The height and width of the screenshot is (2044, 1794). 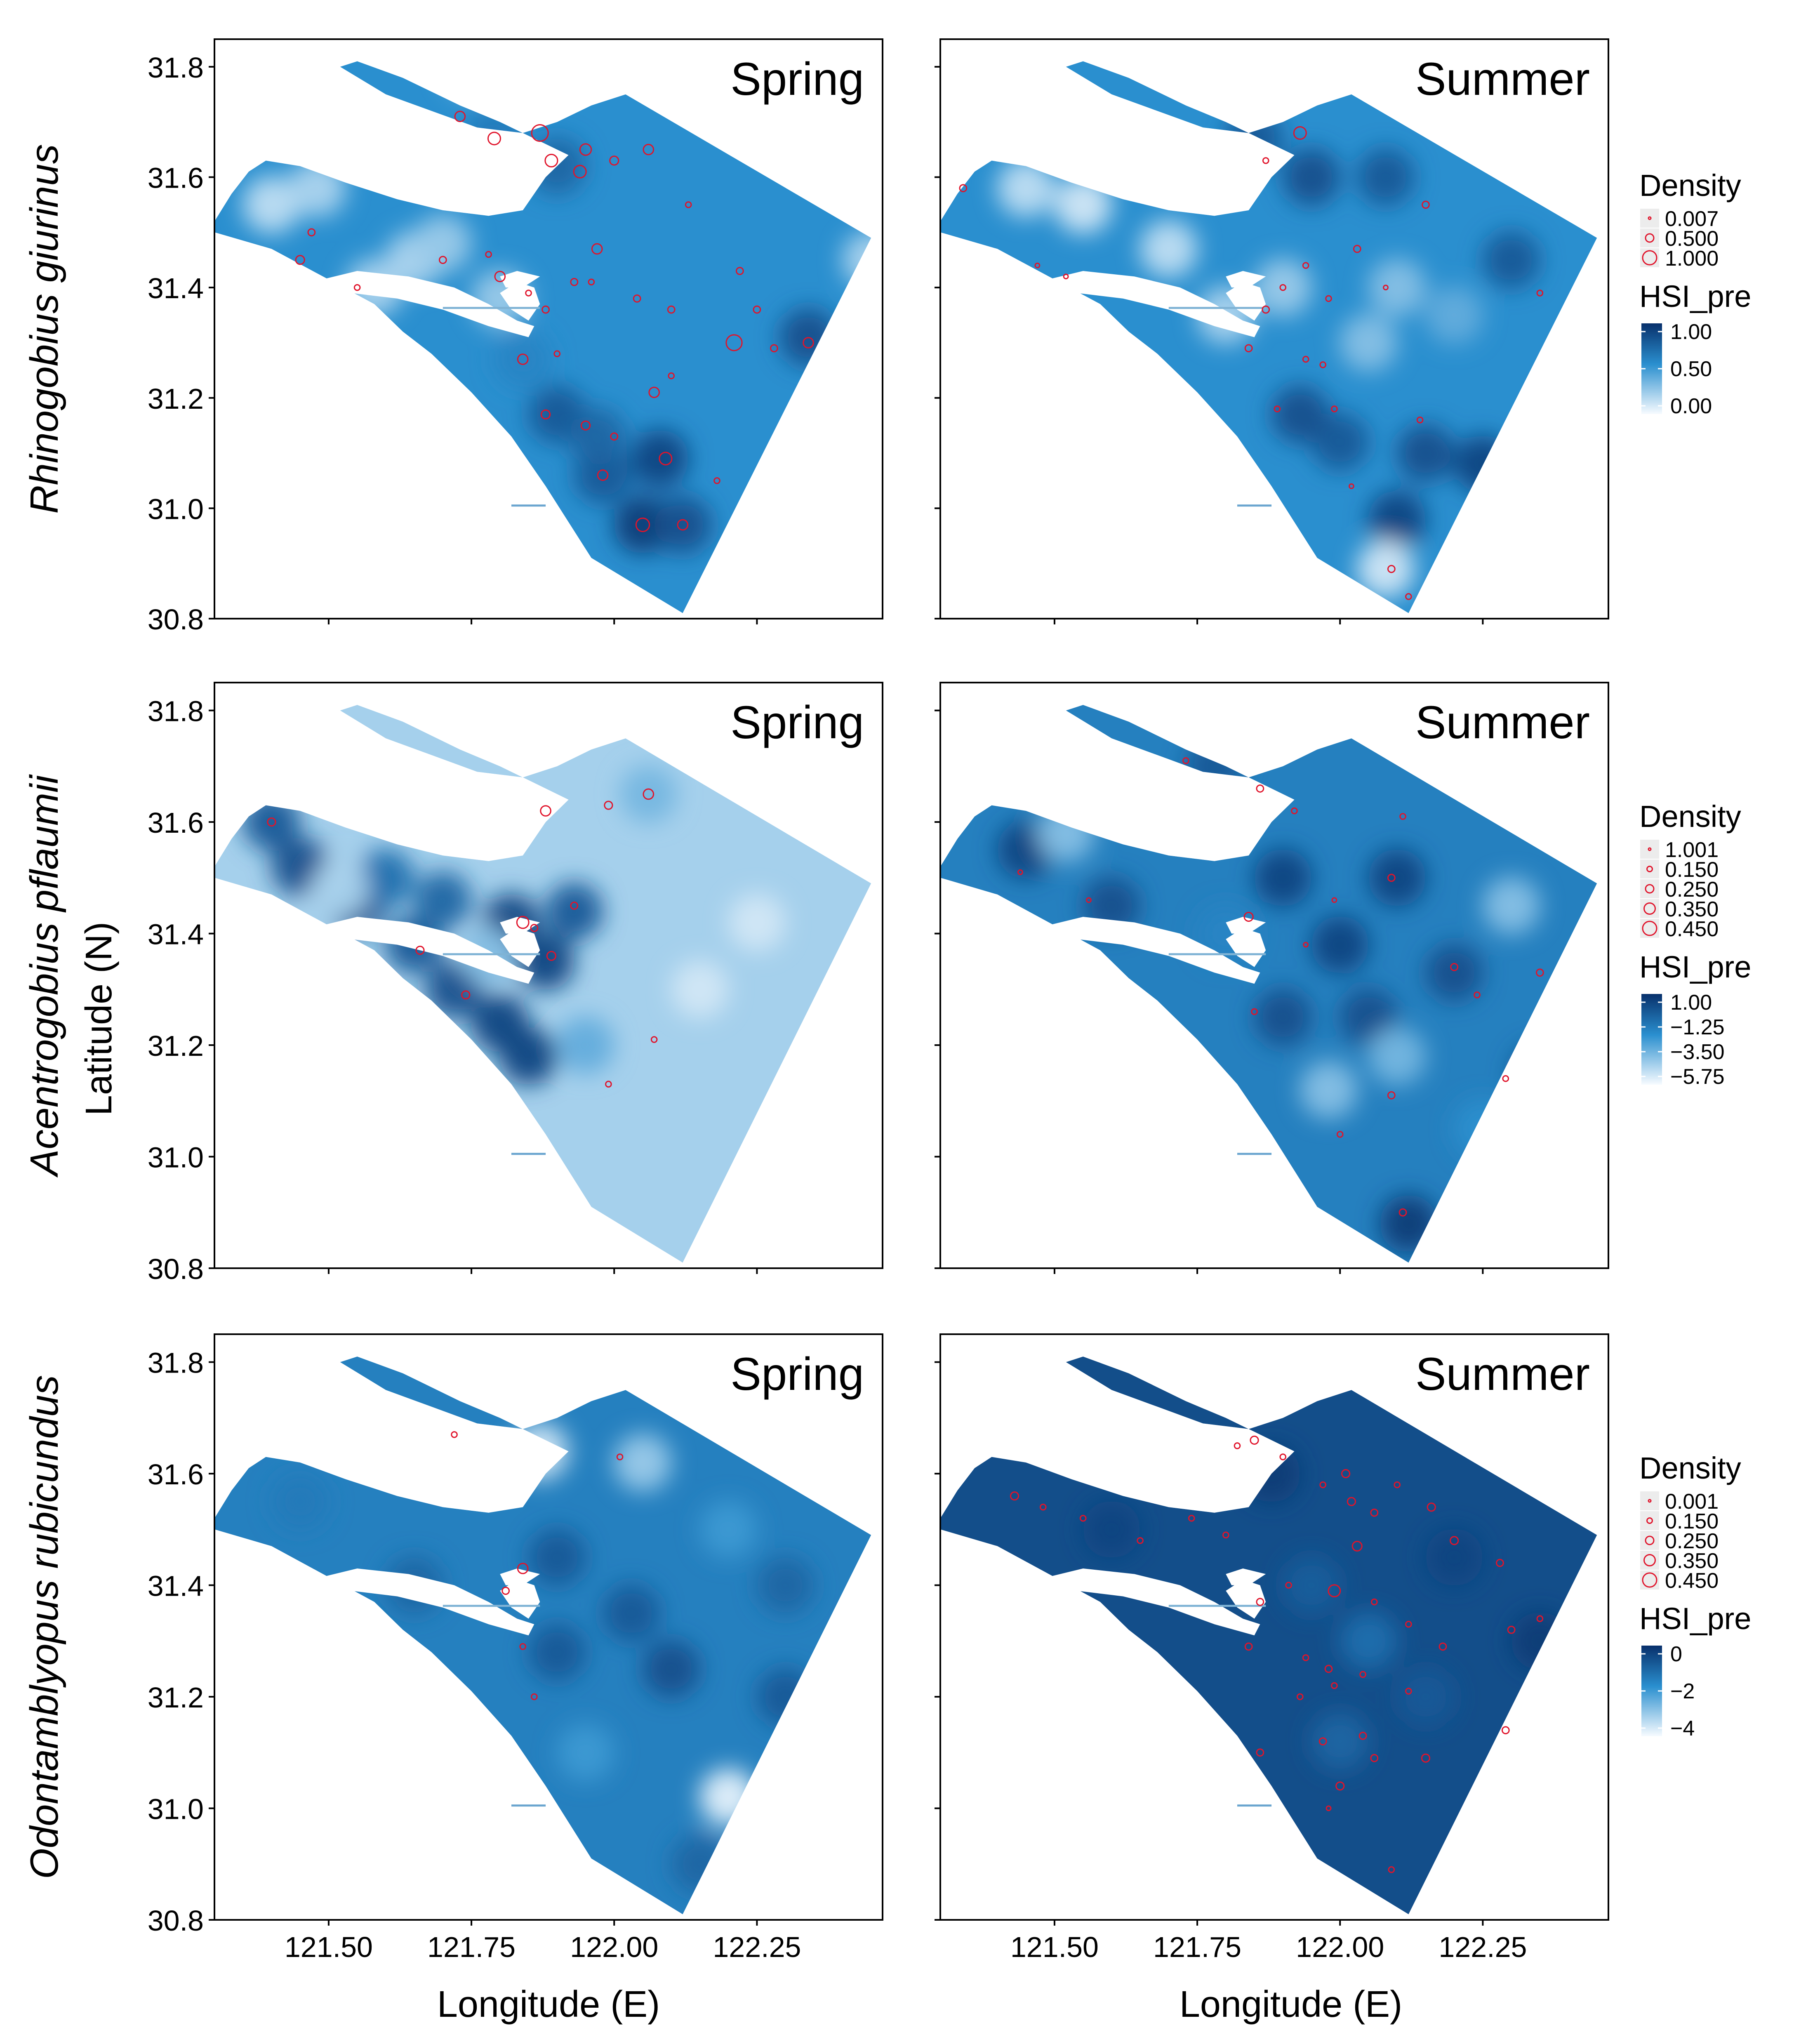 I want to click on legend-density-label: 0.350, so click(x=1692, y=1561).